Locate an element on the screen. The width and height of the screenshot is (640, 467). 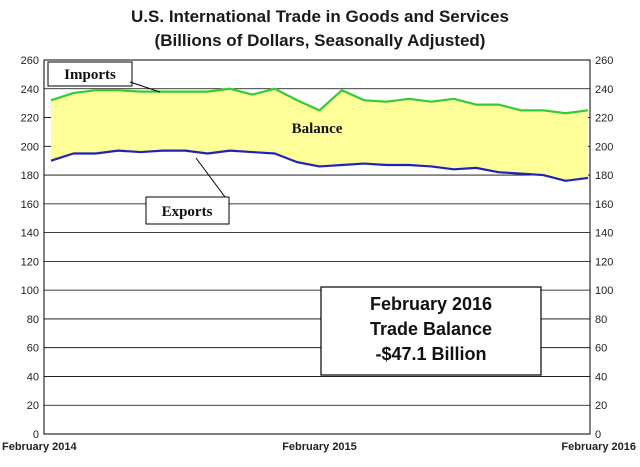
x-tick-label: February 2015 is located at coordinates (319, 447).